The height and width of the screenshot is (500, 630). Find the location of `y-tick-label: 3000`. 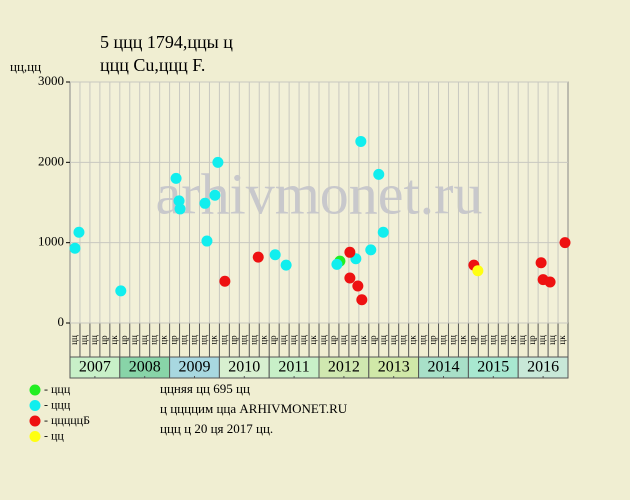

y-tick-label: 3000 is located at coordinates (51, 80).